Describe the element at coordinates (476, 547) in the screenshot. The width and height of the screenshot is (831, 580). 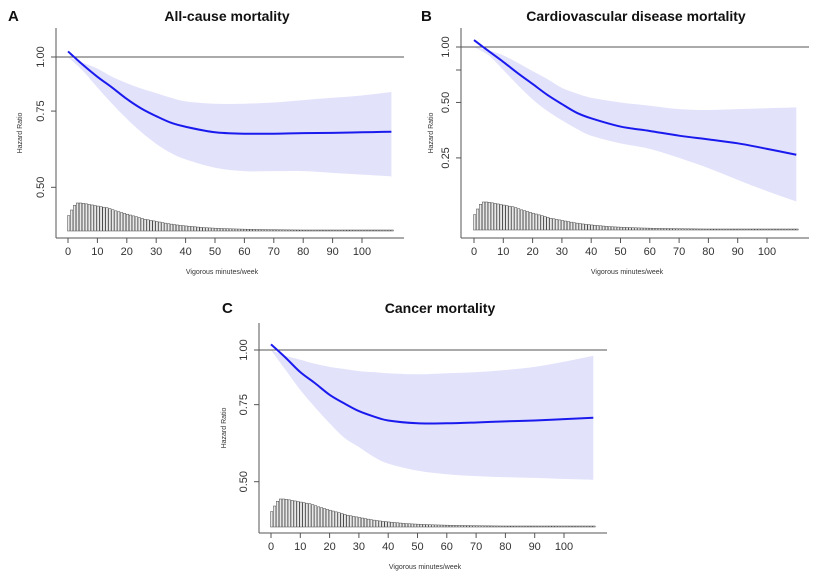
I see `x-tick-label: 70` at that location.